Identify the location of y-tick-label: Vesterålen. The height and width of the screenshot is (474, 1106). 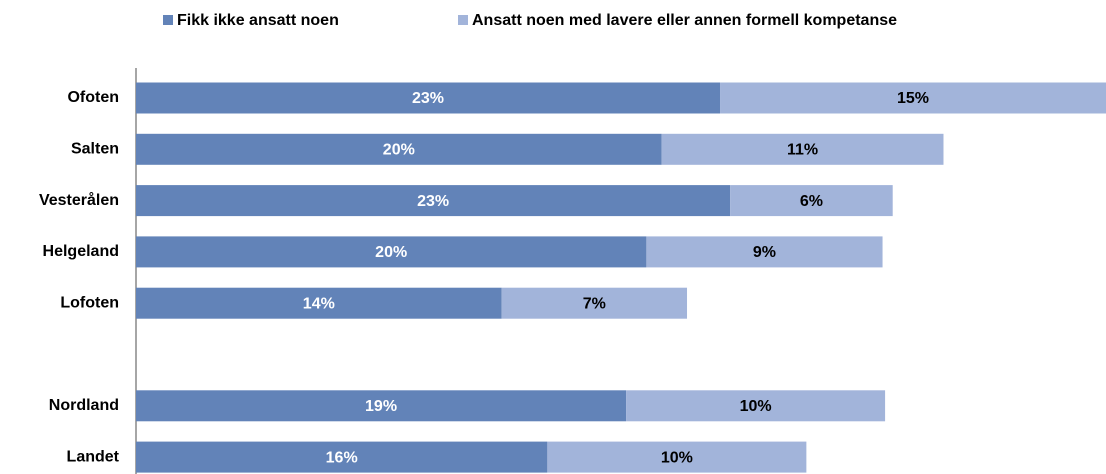
(79, 200).